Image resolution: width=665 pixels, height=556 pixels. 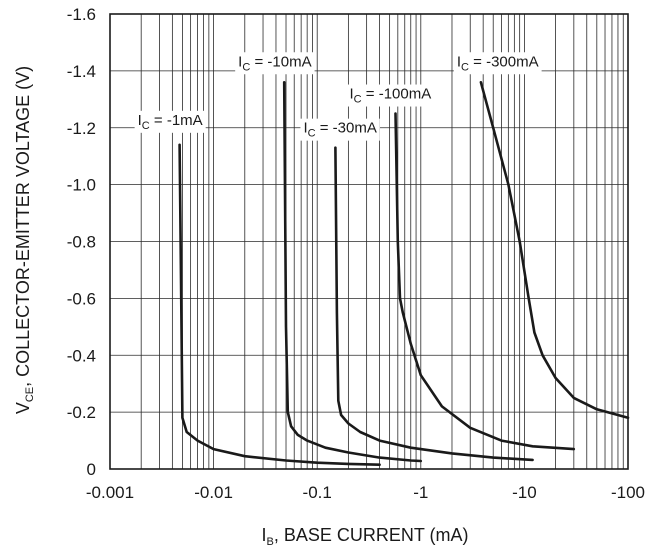 I want to click on x-tick-label: -0.01, so click(x=213, y=492).